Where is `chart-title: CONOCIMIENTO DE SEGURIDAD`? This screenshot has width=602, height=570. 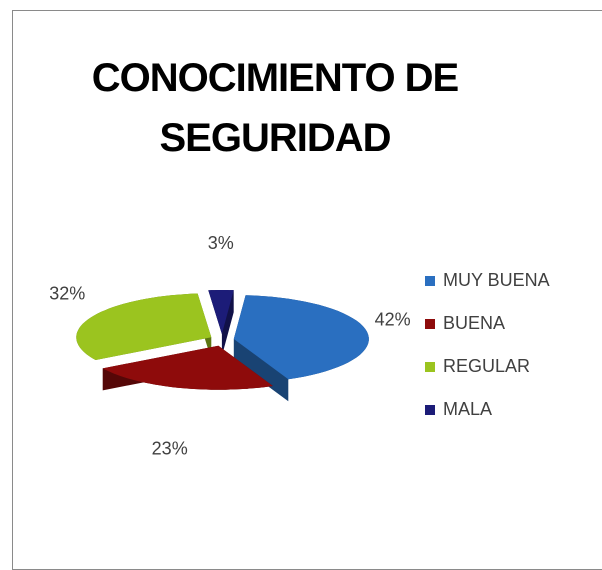
chart-title: CONOCIMIENTO DE SEGURIDAD is located at coordinates (275, 108).